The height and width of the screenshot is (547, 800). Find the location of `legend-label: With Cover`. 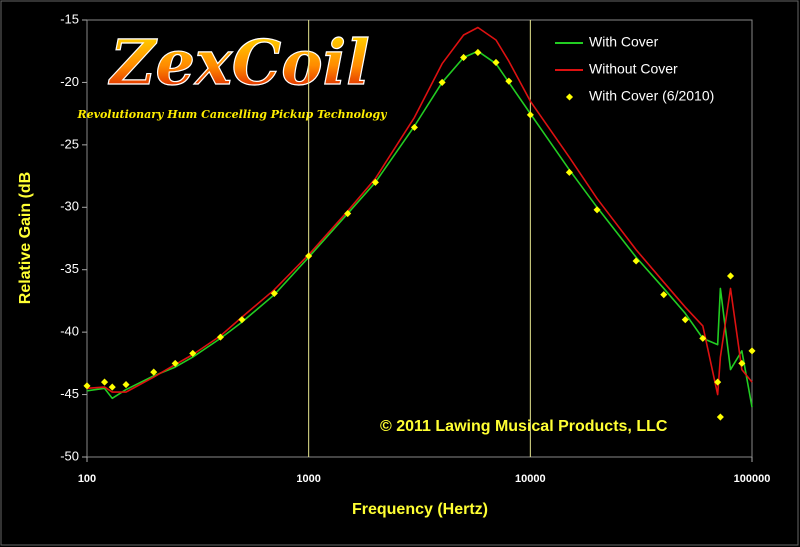

legend-label: With Cover is located at coordinates (624, 42).